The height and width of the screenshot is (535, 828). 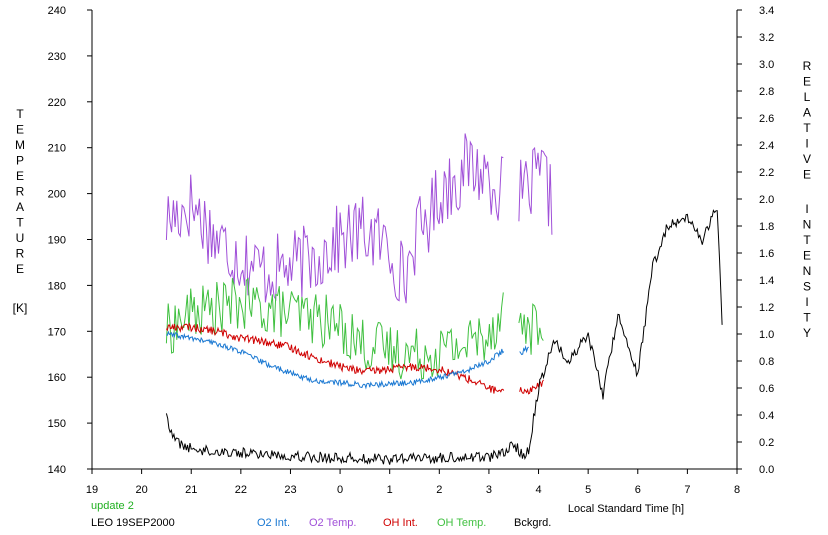 What do you see at coordinates (807, 97) in the screenshot?
I see `right-axis-label-letter: L` at bounding box center [807, 97].